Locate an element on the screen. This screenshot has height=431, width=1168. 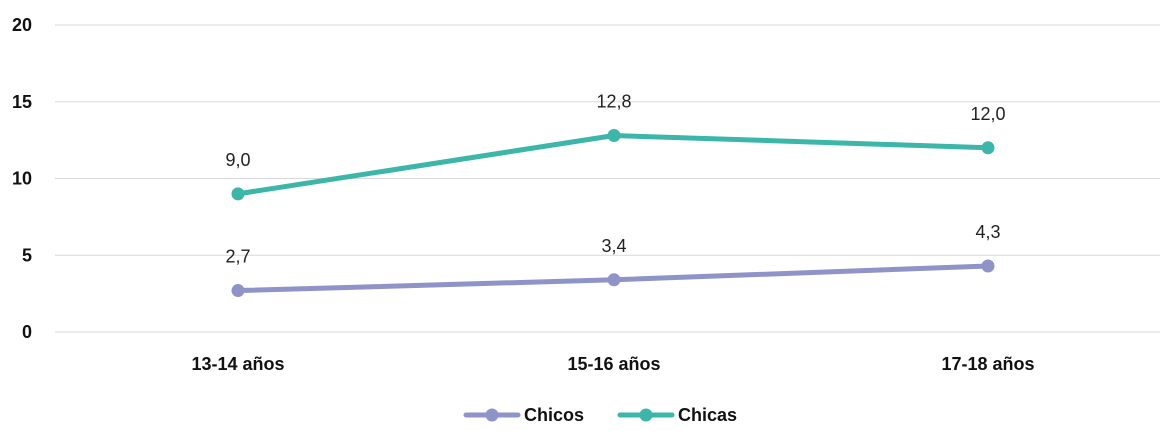
x-tick-label: 15-16 años is located at coordinates (613, 364).